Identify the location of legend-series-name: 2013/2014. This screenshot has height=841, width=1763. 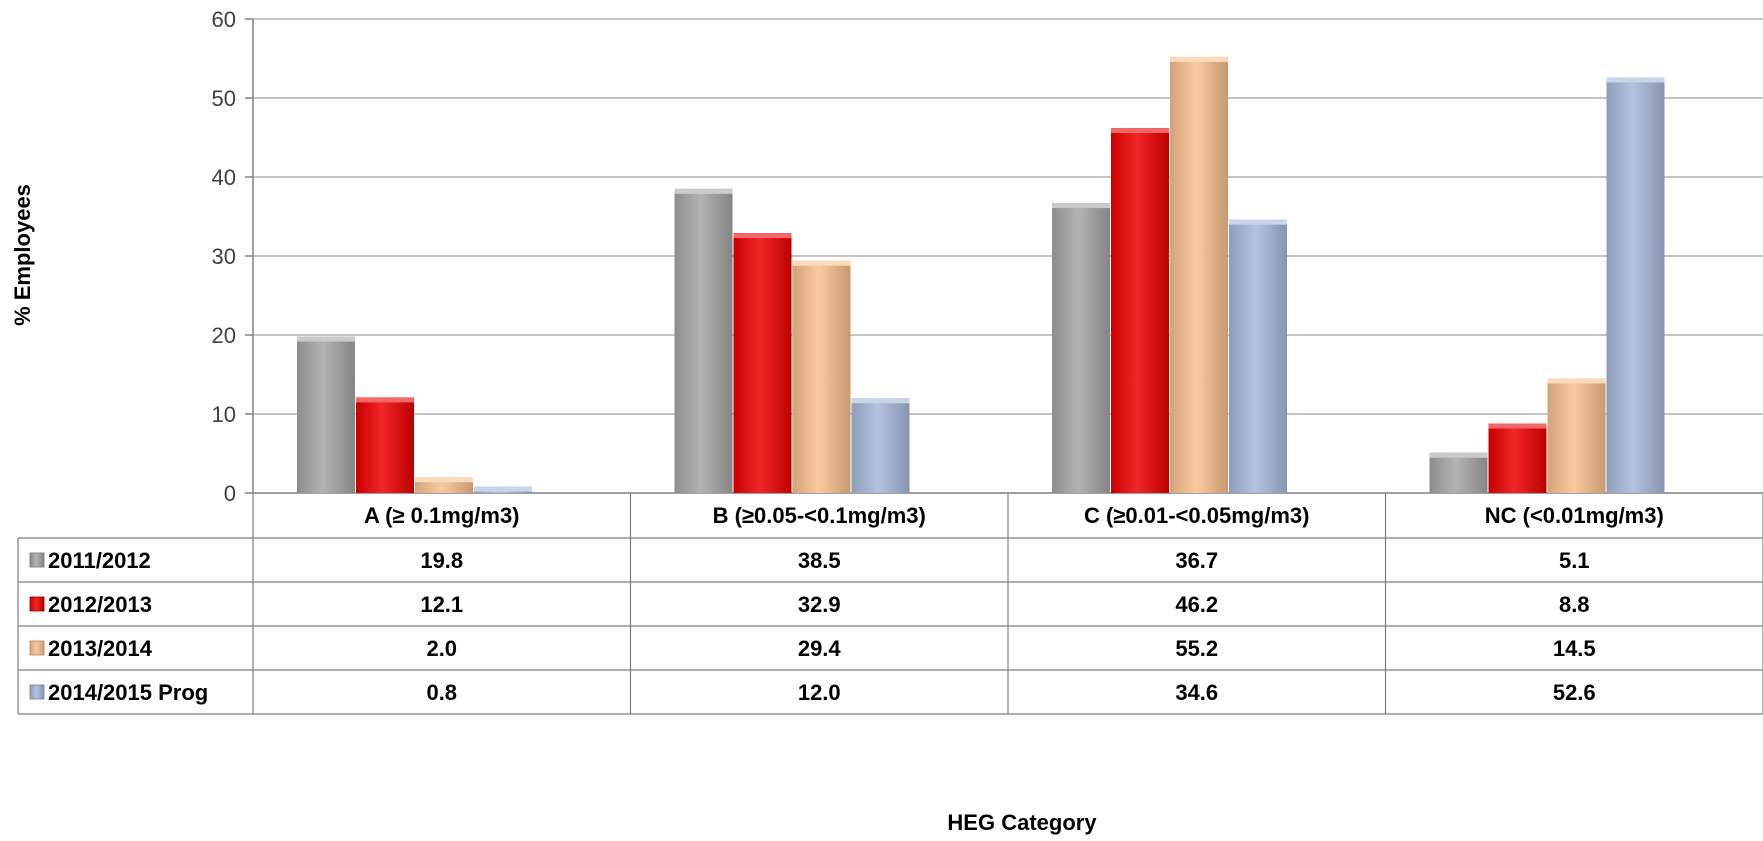
(100, 648).